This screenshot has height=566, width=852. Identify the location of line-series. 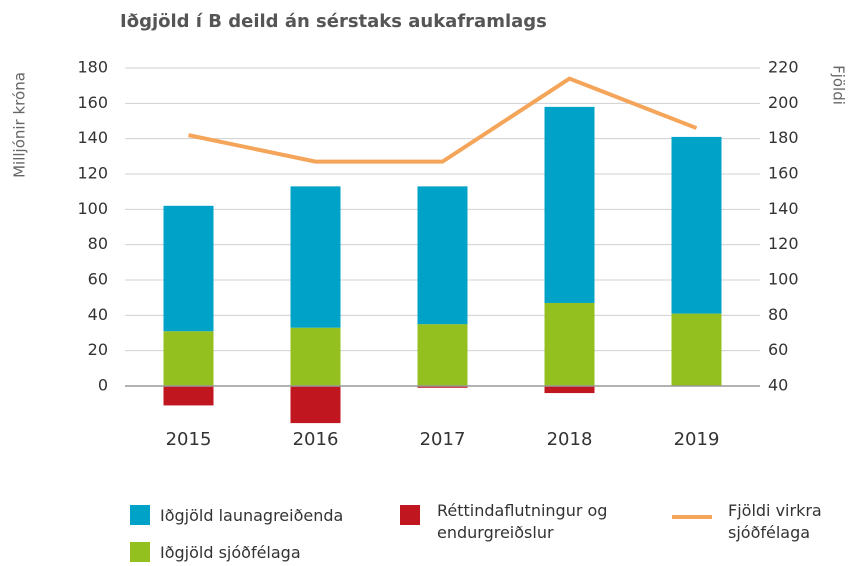
(443, 120).